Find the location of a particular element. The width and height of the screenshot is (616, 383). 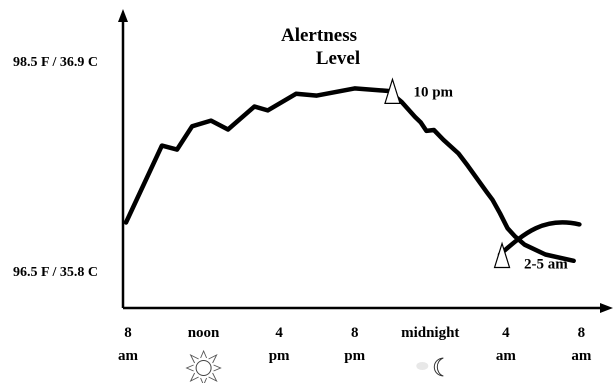

peak-marker is located at coordinates (392, 90).